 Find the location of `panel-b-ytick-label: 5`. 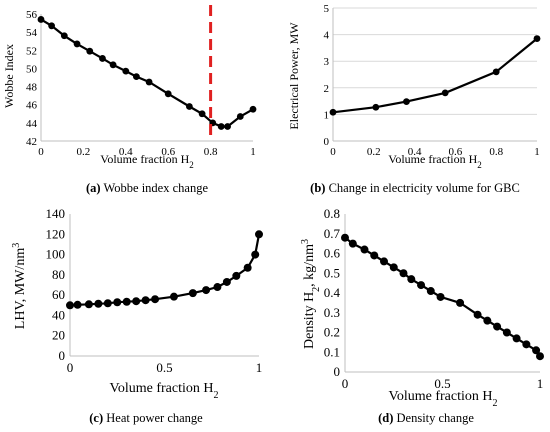

panel-b-ytick-label: 5 is located at coordinates (327, 9).